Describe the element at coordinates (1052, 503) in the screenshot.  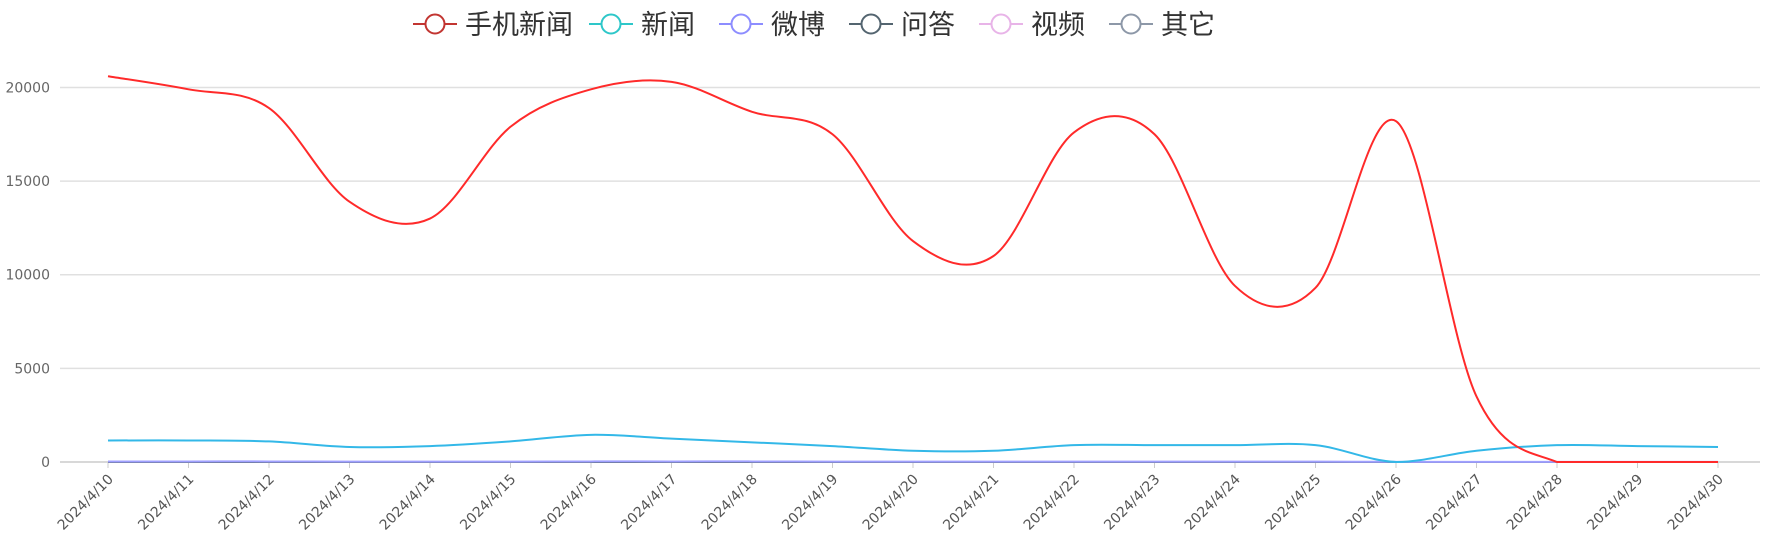
I see `x-tick-label: 2024/4/22` at that location.